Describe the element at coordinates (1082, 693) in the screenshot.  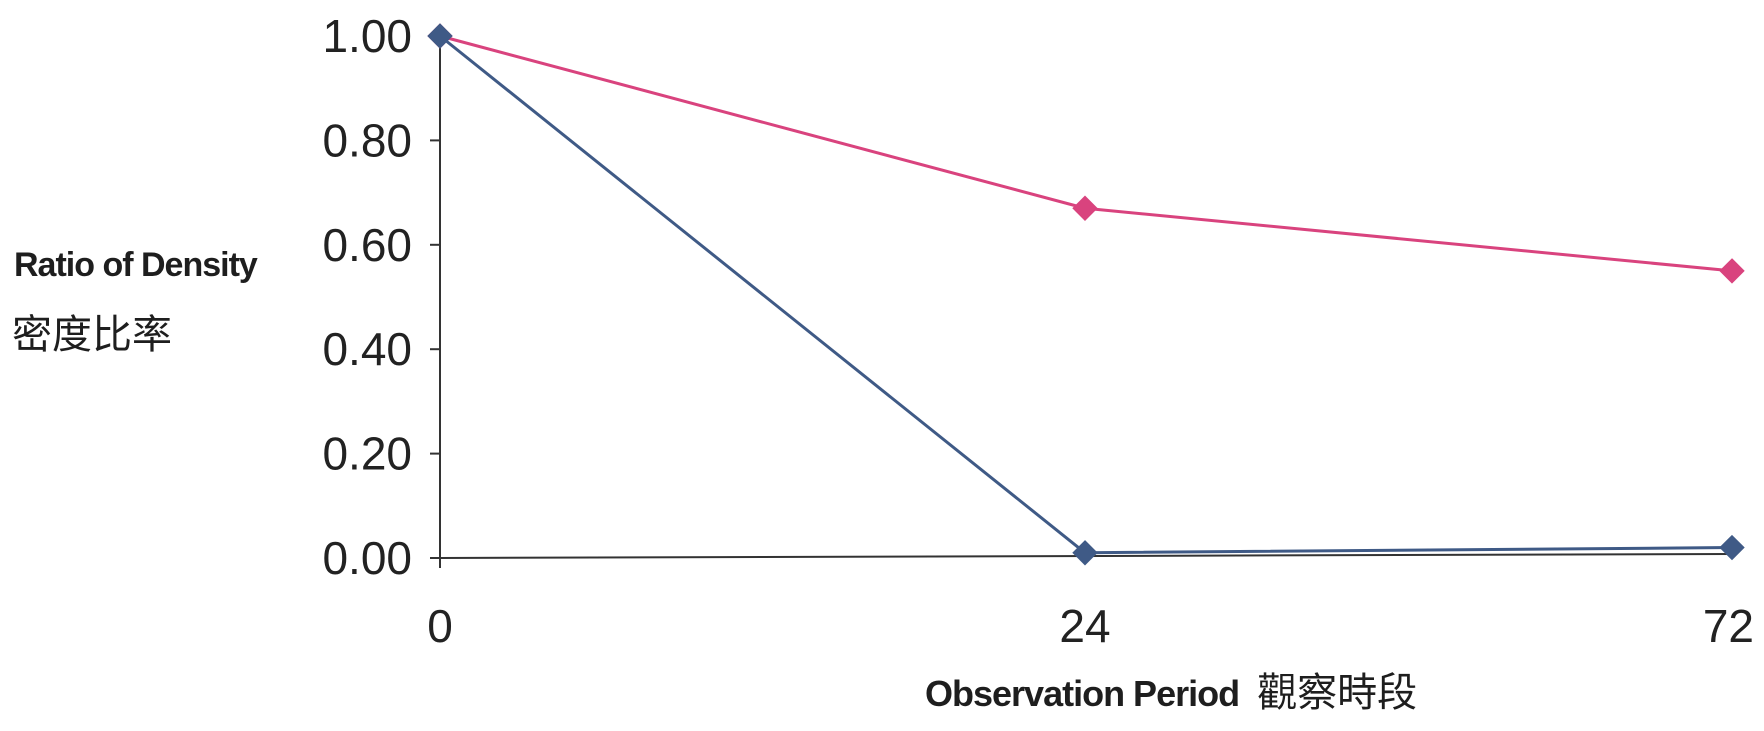
I see `x-axis-title-english: Observation Period` at that location.